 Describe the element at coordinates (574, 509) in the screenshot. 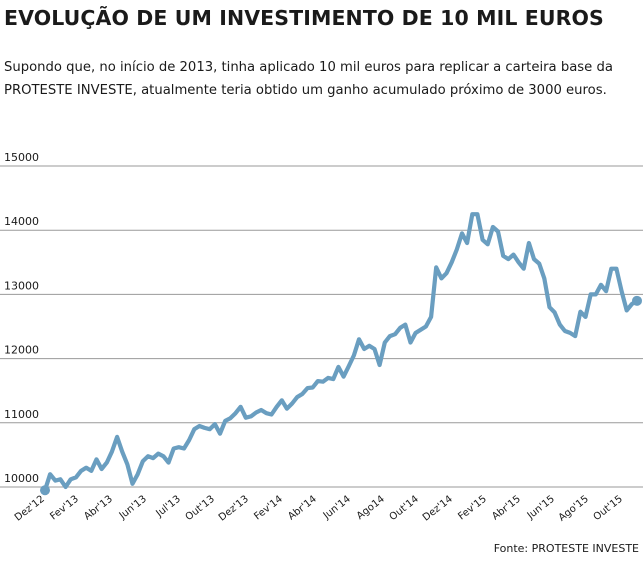

I see `x-tick-label: Ago'15` at that location.